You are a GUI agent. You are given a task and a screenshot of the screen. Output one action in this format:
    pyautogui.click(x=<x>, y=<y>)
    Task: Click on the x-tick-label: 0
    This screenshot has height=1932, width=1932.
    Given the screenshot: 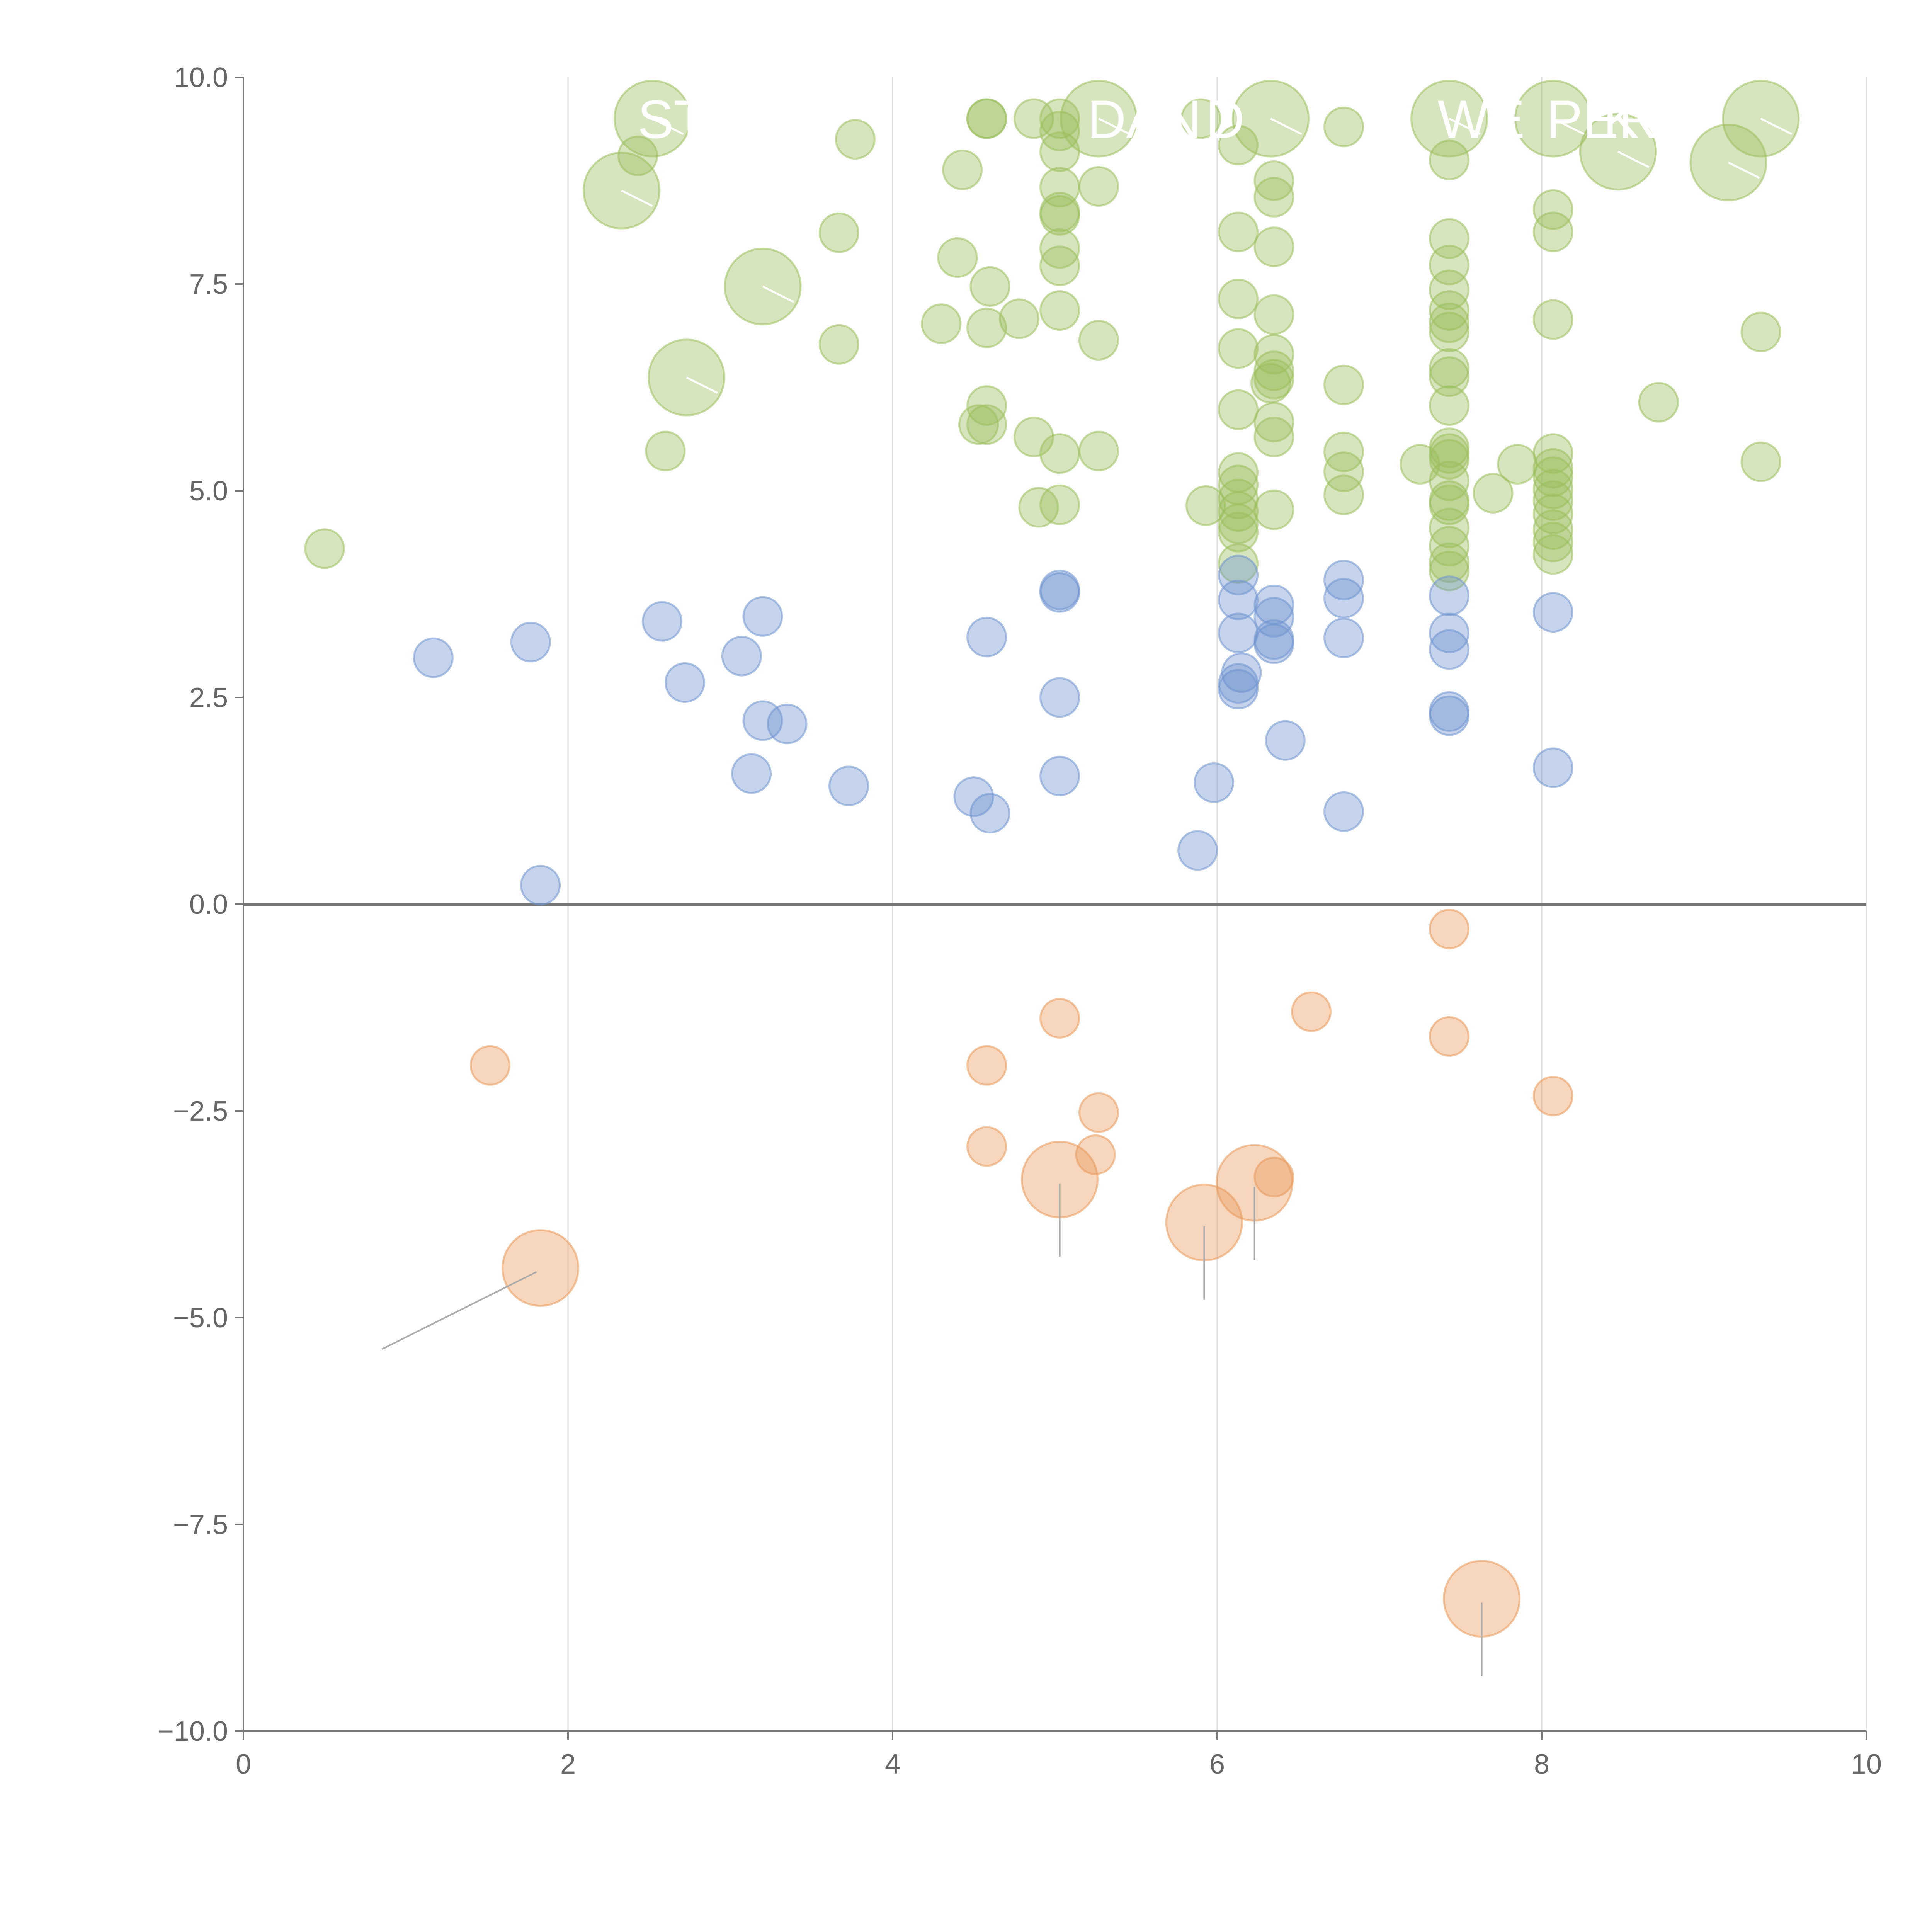 What is the action you would take?
    pyautogui.click(x=244, y=1765)
    